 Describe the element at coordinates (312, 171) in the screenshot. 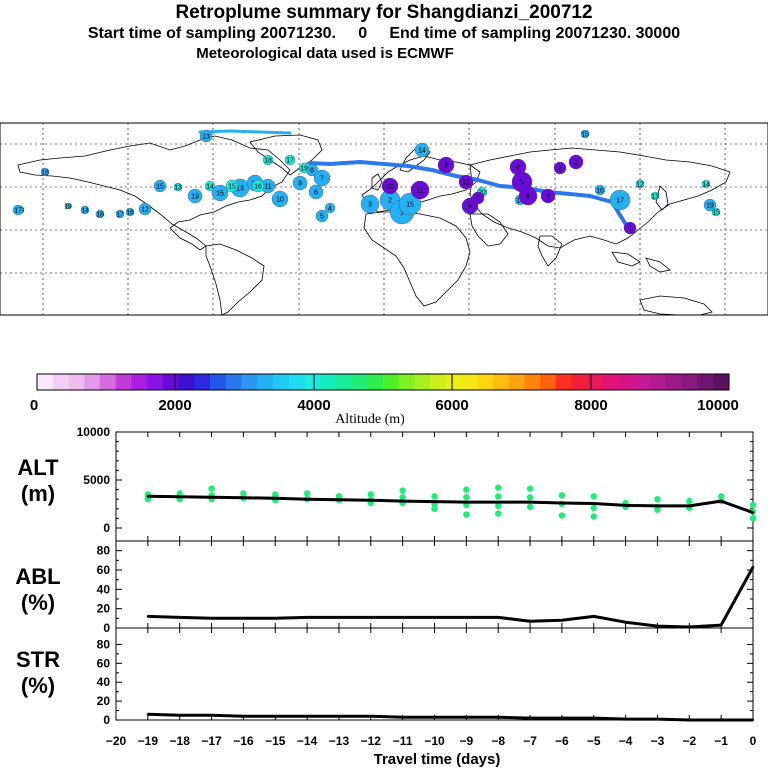

I see `blue-cluster-label: 8` at that location.